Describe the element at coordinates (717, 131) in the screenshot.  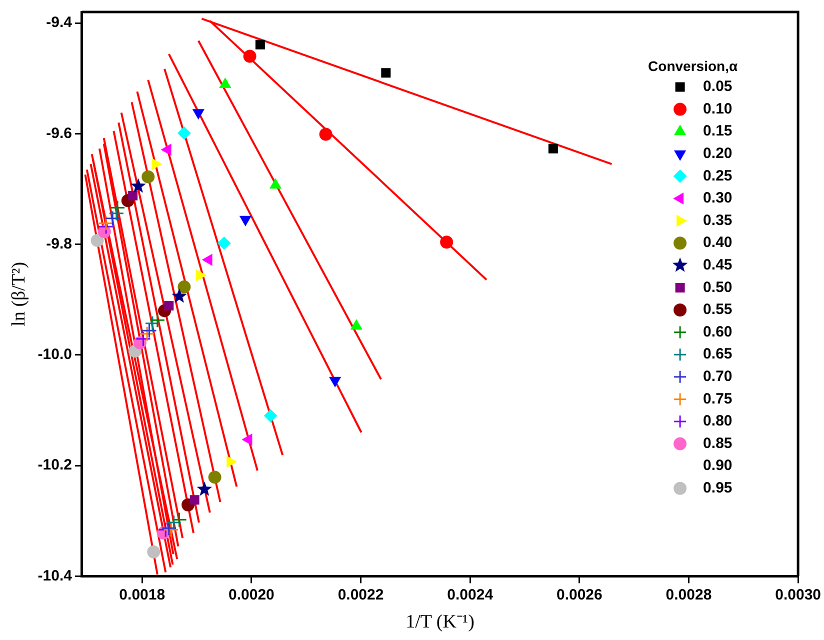
I see `legend-label: 0.15` at that location.